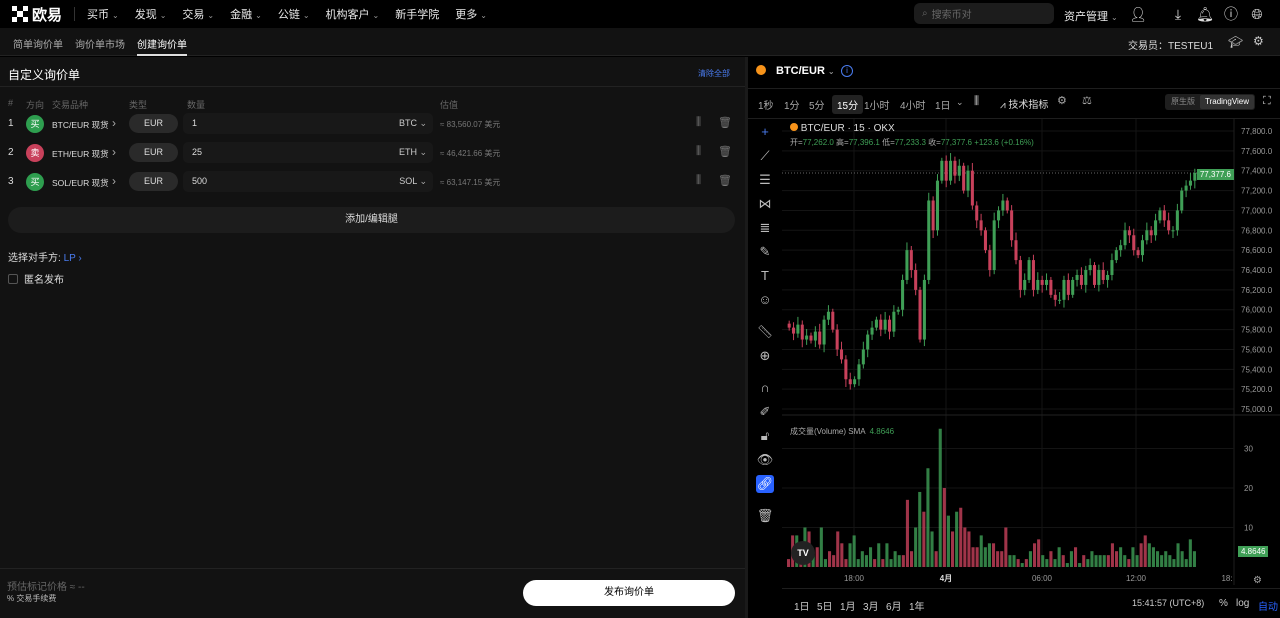 The height and width of the screenshot is (618, 1280). I want to click on fib-icon: ≣, so click(765, 227).